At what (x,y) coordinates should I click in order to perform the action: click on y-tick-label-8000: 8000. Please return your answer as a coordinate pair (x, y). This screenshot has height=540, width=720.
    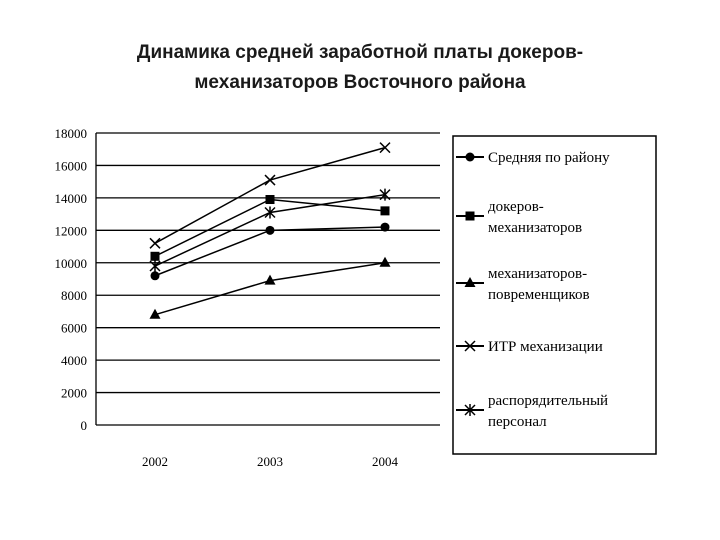
    Looking at the image, I should click on (74, 295).